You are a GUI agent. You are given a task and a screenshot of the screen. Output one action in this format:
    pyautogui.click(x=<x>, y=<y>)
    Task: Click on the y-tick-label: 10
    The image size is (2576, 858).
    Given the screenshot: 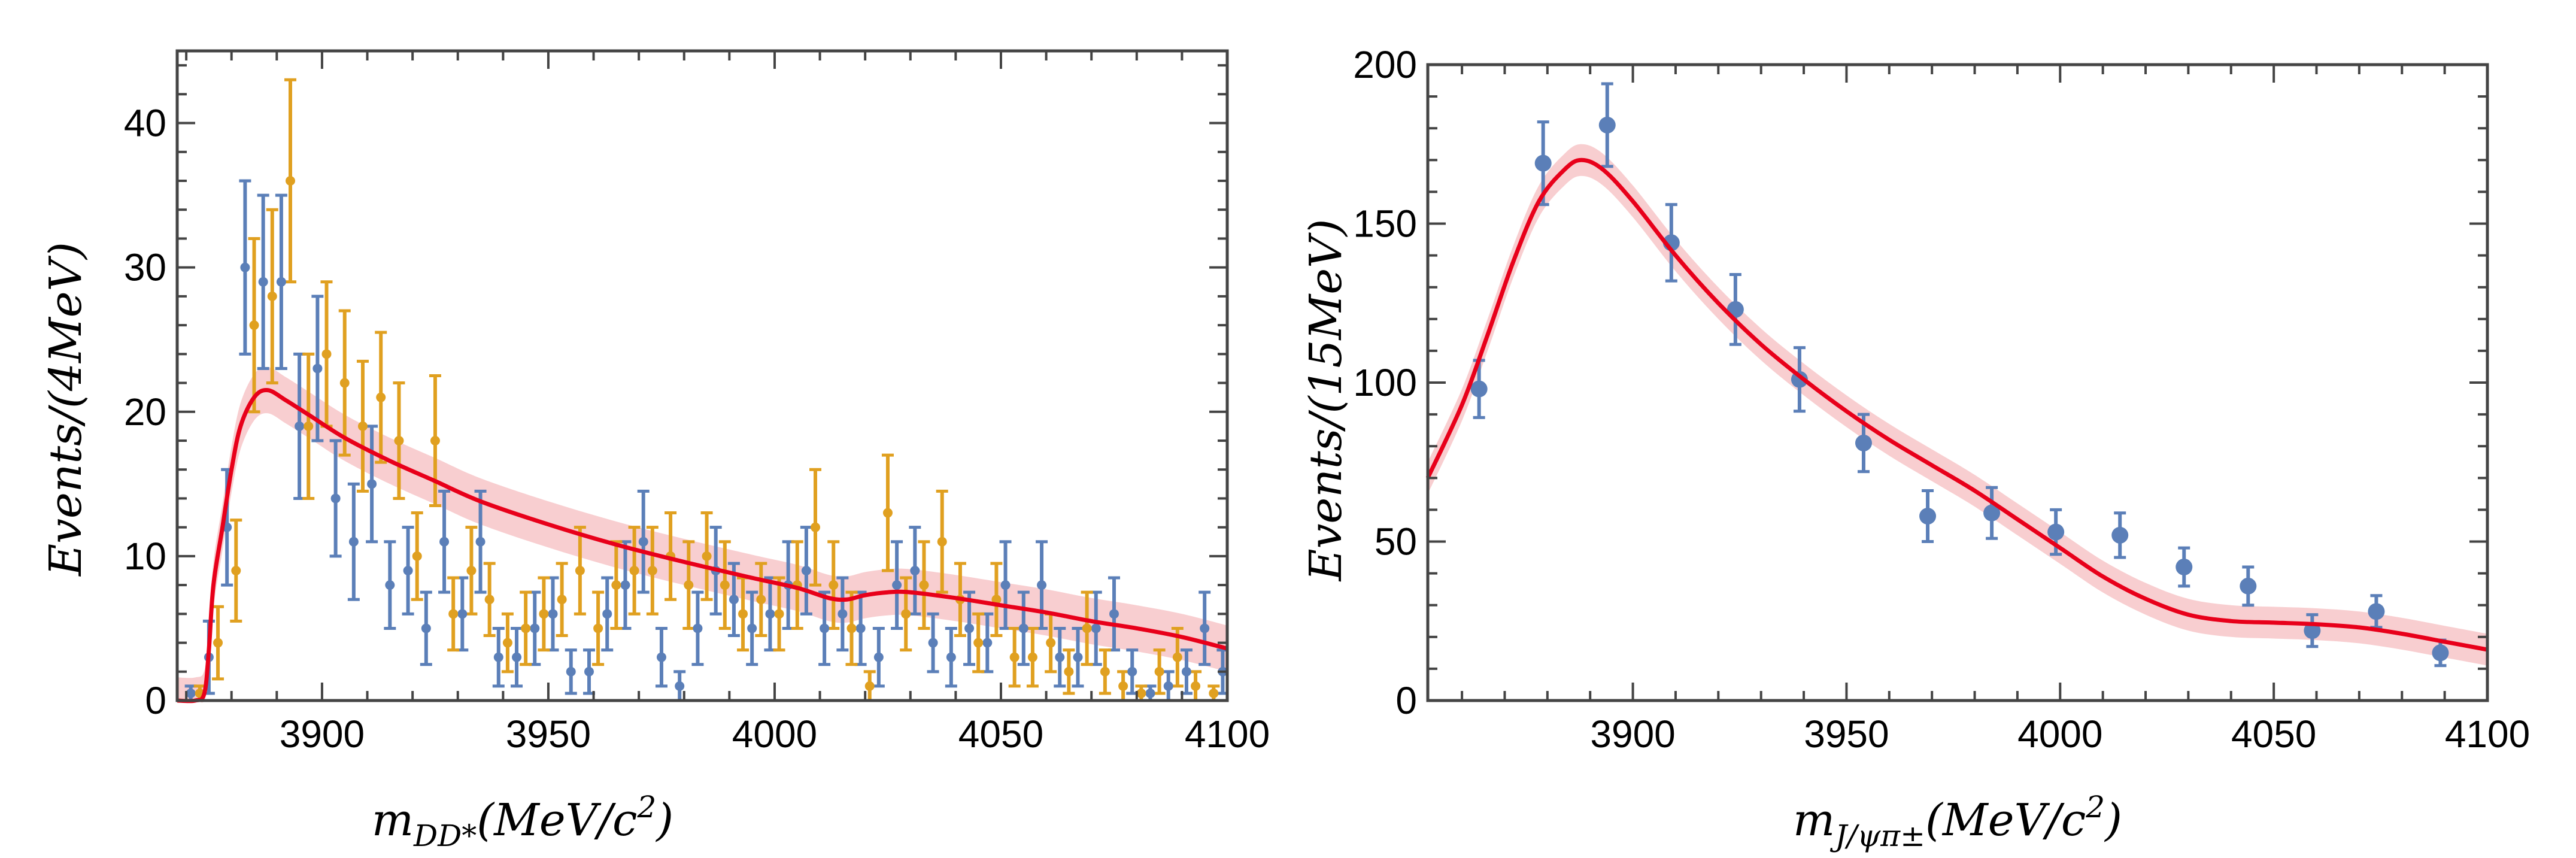 What is the action you would take?
    pyautogui.click(x=145, y=556)
    